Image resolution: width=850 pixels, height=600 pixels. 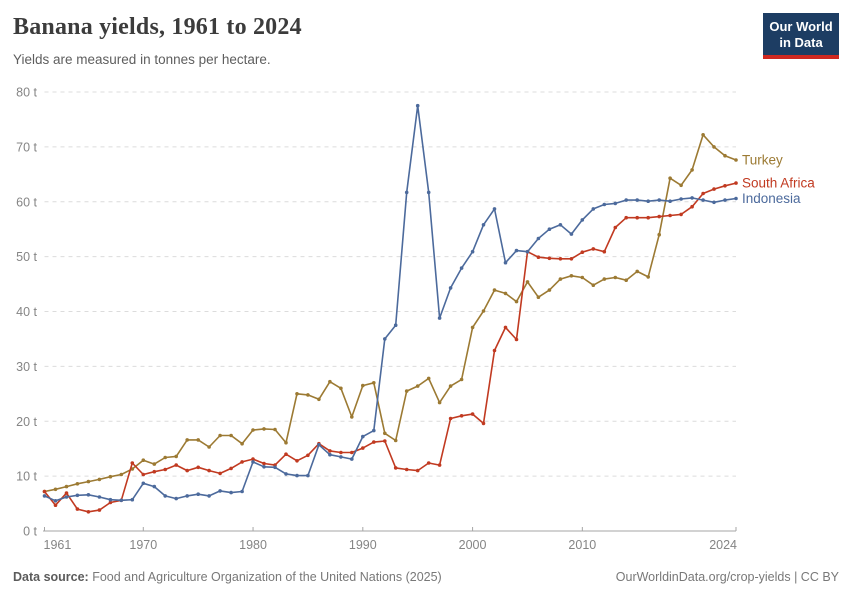 I want to click on x-tick-label: 1990, so click(x=363, y=545).